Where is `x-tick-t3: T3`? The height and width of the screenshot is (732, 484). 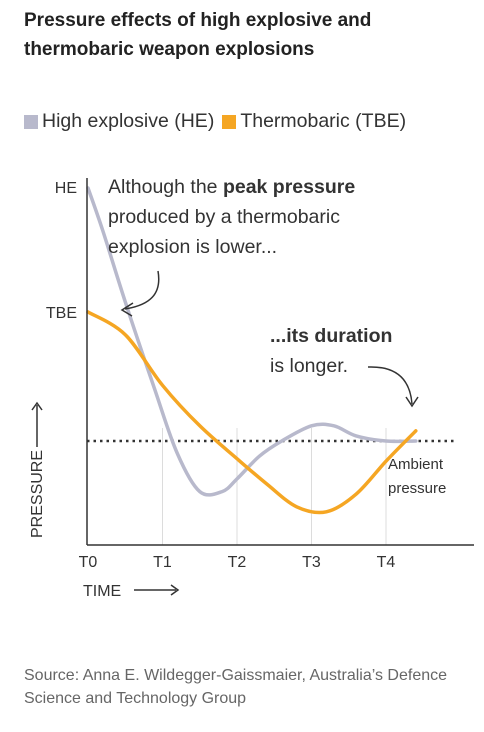
x-tick-t3: T3 is located at coordinates (311, 562).